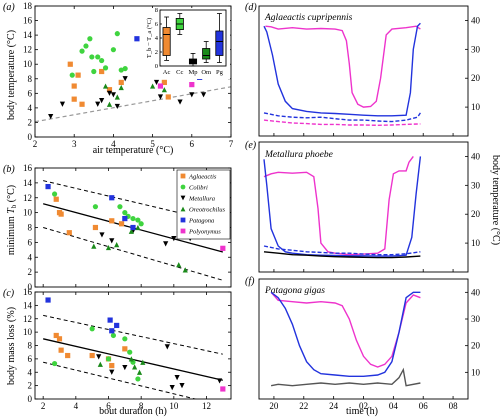 This screenshot has height=418, width=500. Describe the element at coordinates (113, 144) in the screenshot. I see `panel-a-xtick-label: 4` at that location.